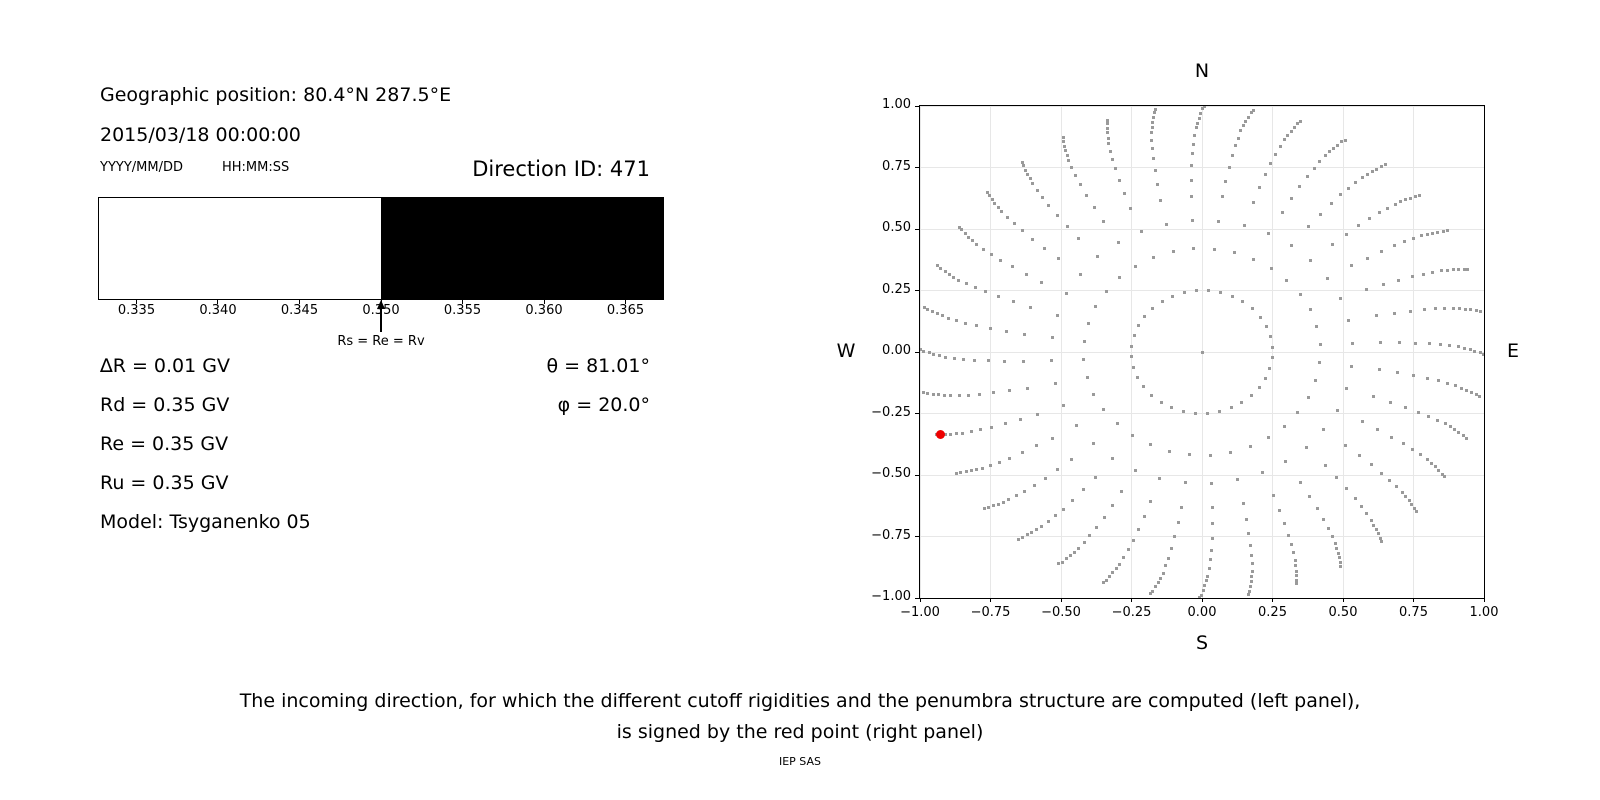 The width and height of the screenshot is (1600, 800). What do you see at coordinates (141, 167) in the screenshot?
I see `date-format-label: YYYY/MM/DD` at bounding box center [141, 167].